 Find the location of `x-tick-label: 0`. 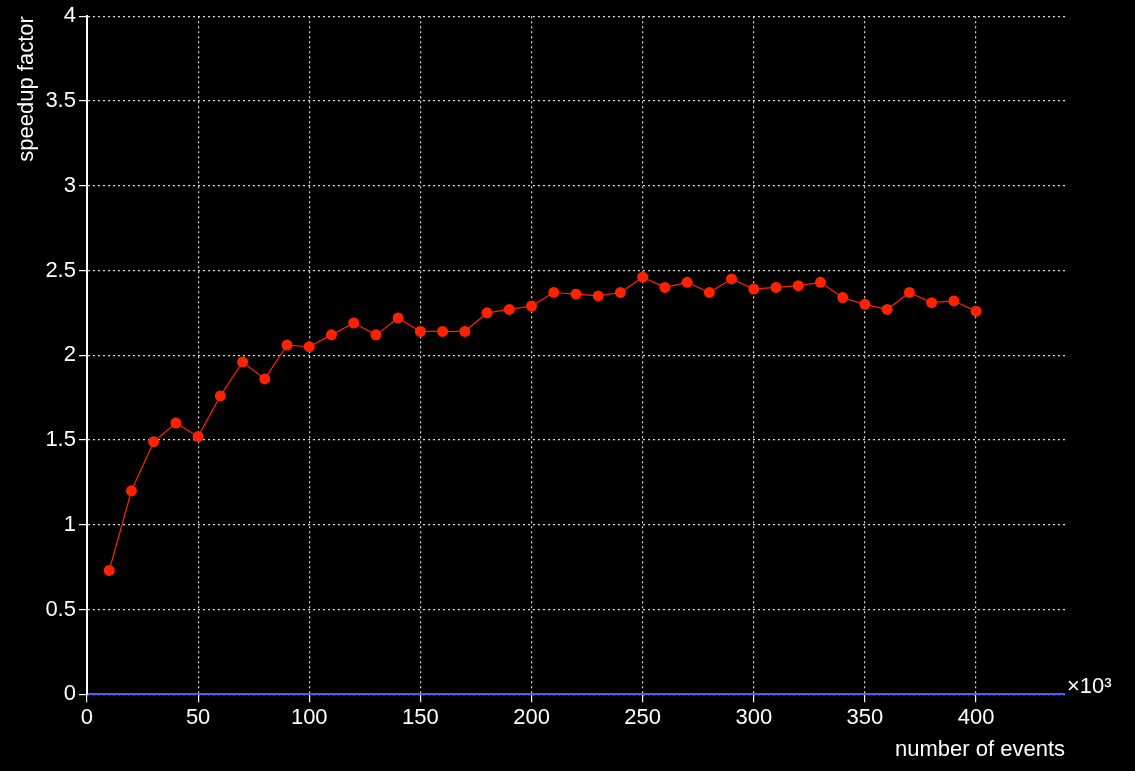

x-tick-label: 0 is located at coordinates (87, 717).